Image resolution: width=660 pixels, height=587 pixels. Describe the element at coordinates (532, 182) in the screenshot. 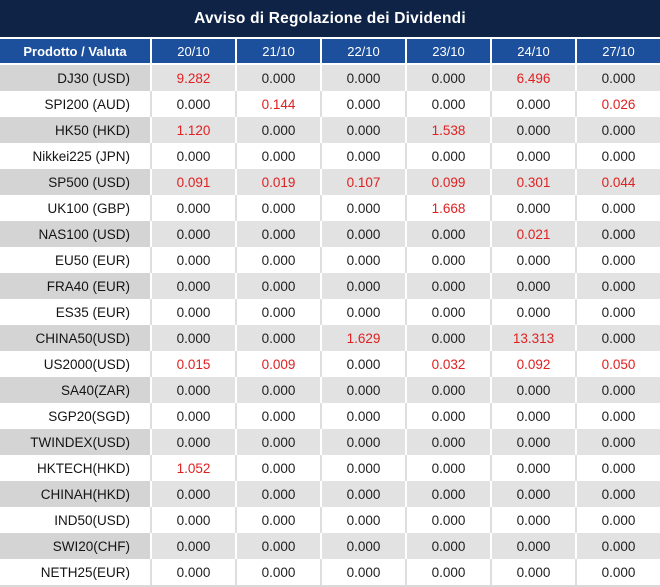

I see `value-cell: 0.301` at that location.